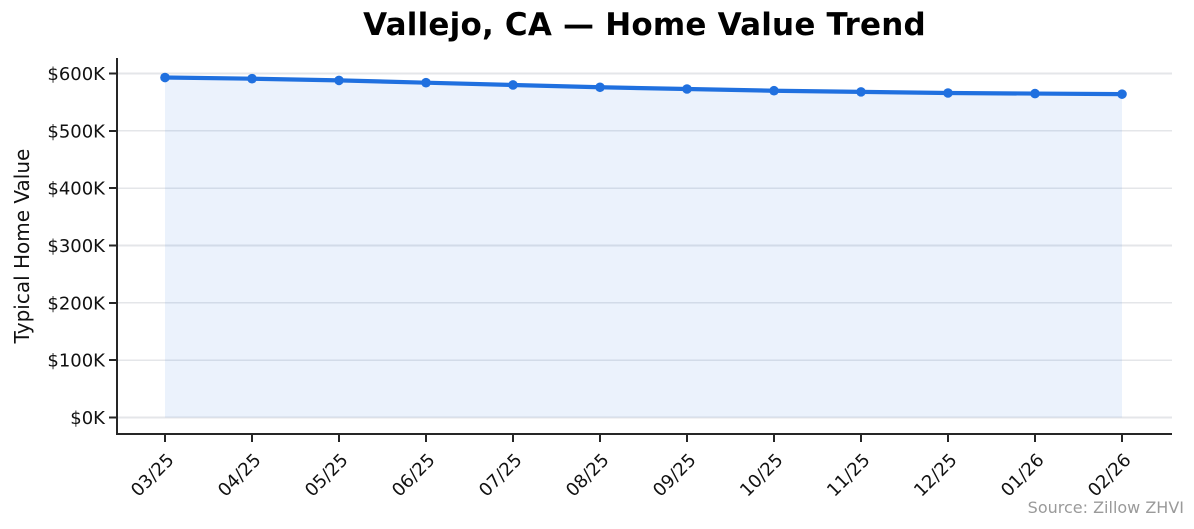 The width and height of the screenshot is (1194, 529). Describe the element at coordinates (76, 74) in the screenshot. I see `y-tick-label: $600K` at that location.